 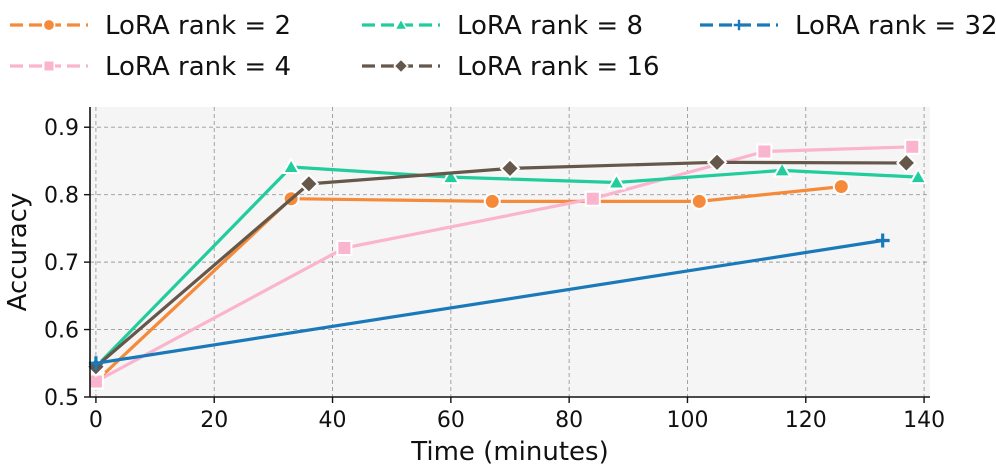 What do you see at coordinates (333, 420) in the screenshot?
I see `x-tick-label: 40` at bounding box center [333, 420].